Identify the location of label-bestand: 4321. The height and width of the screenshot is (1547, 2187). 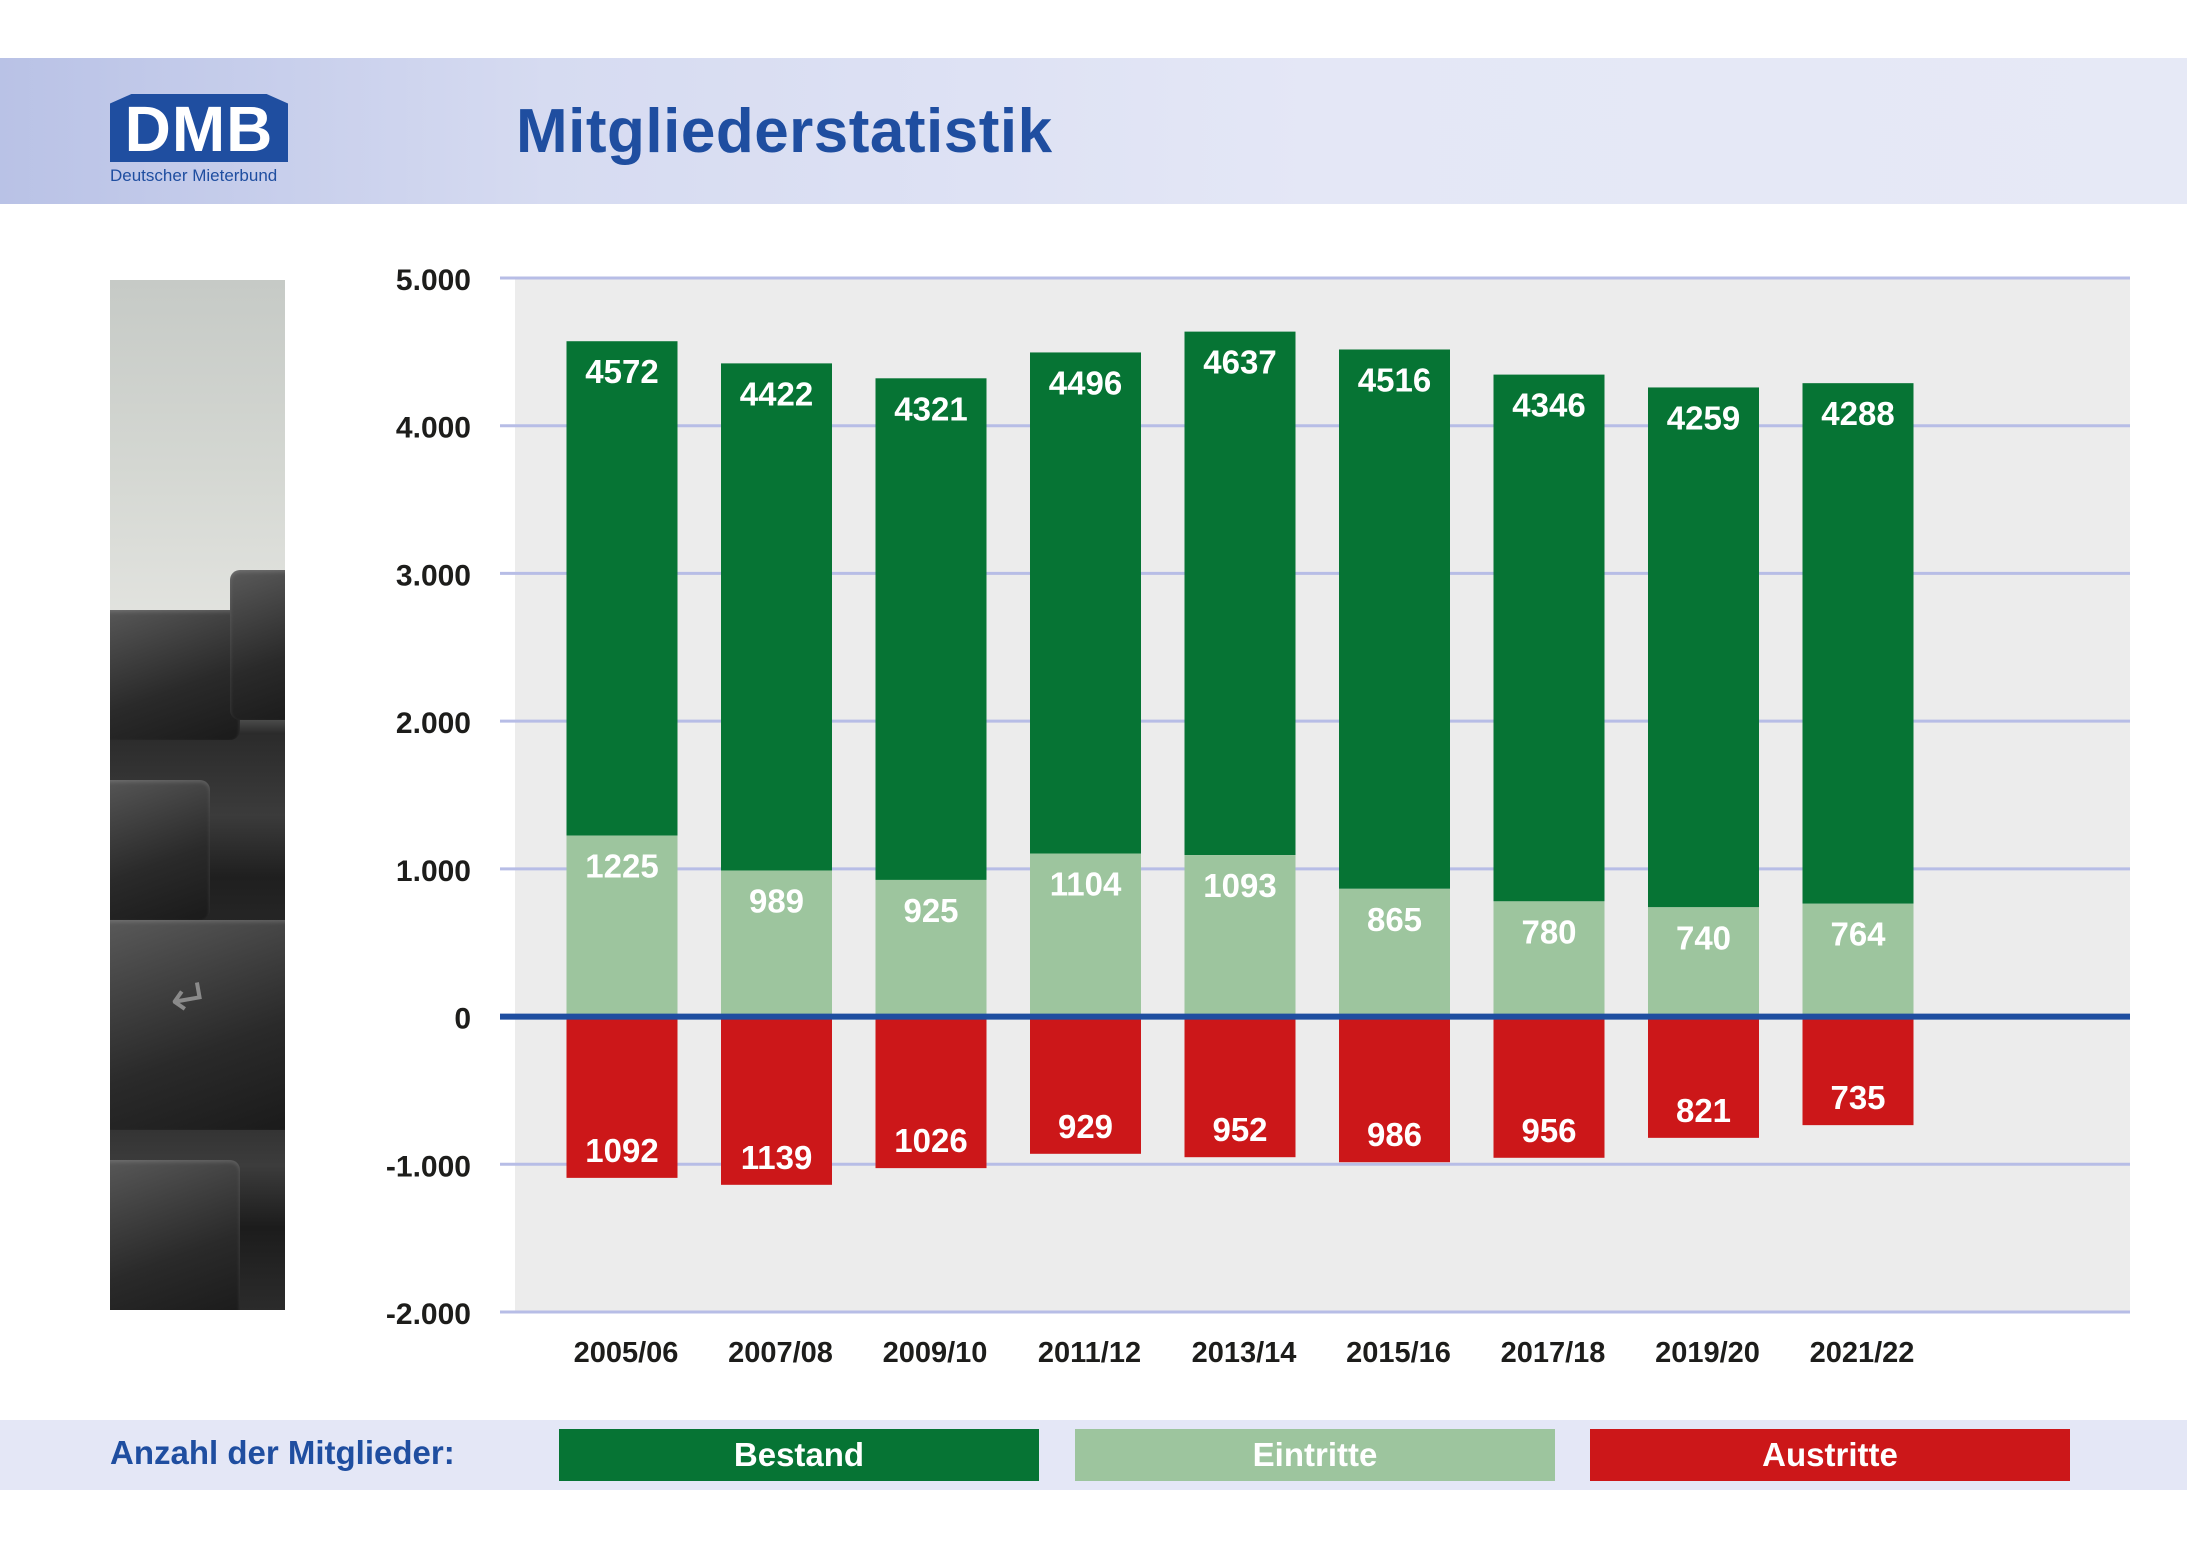
(930, 408).